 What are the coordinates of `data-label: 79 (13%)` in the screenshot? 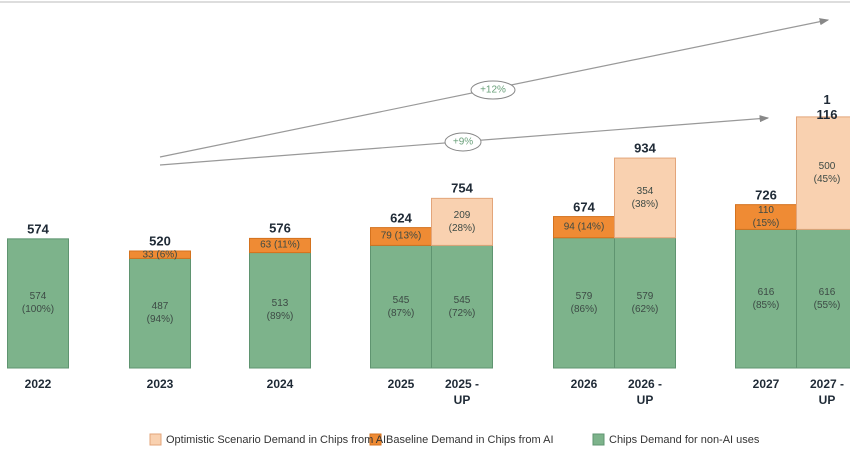 It's located at (401, 236).